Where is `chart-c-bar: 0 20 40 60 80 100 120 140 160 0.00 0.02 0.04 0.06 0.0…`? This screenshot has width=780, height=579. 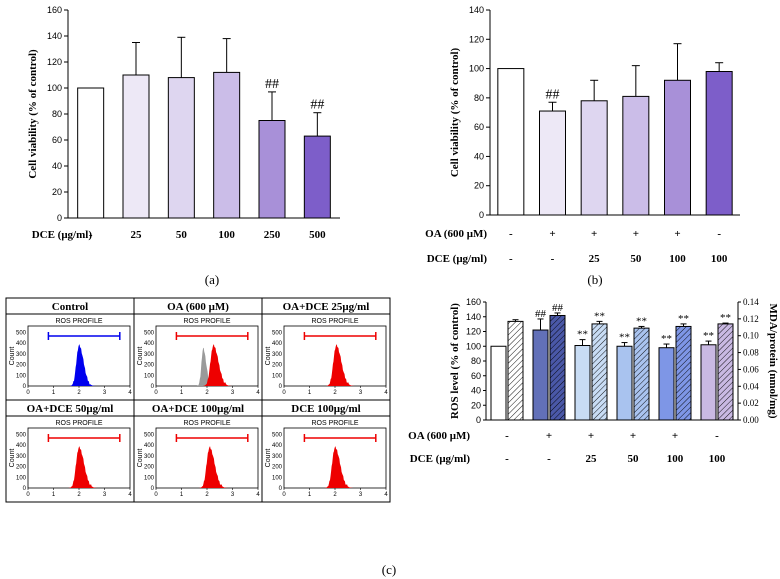
chart-c-bar: 0 20 40 60 80 100 120 140 160 0.00 0.02 0.04 0.06 0.0… is located at coordinates (593, 381).